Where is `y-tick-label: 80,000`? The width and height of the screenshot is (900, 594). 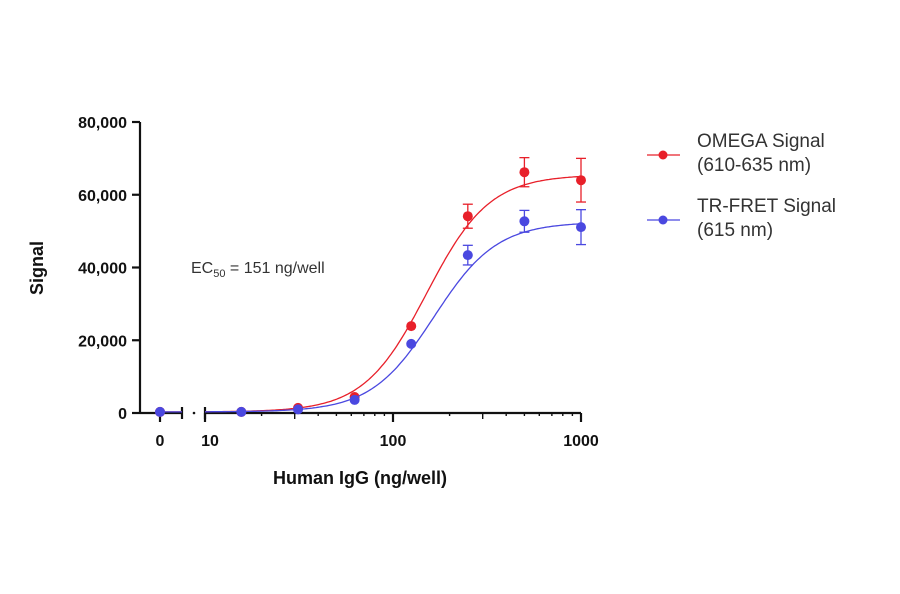
y-tick-label: 80,000 is located at coordinates (102, 123).